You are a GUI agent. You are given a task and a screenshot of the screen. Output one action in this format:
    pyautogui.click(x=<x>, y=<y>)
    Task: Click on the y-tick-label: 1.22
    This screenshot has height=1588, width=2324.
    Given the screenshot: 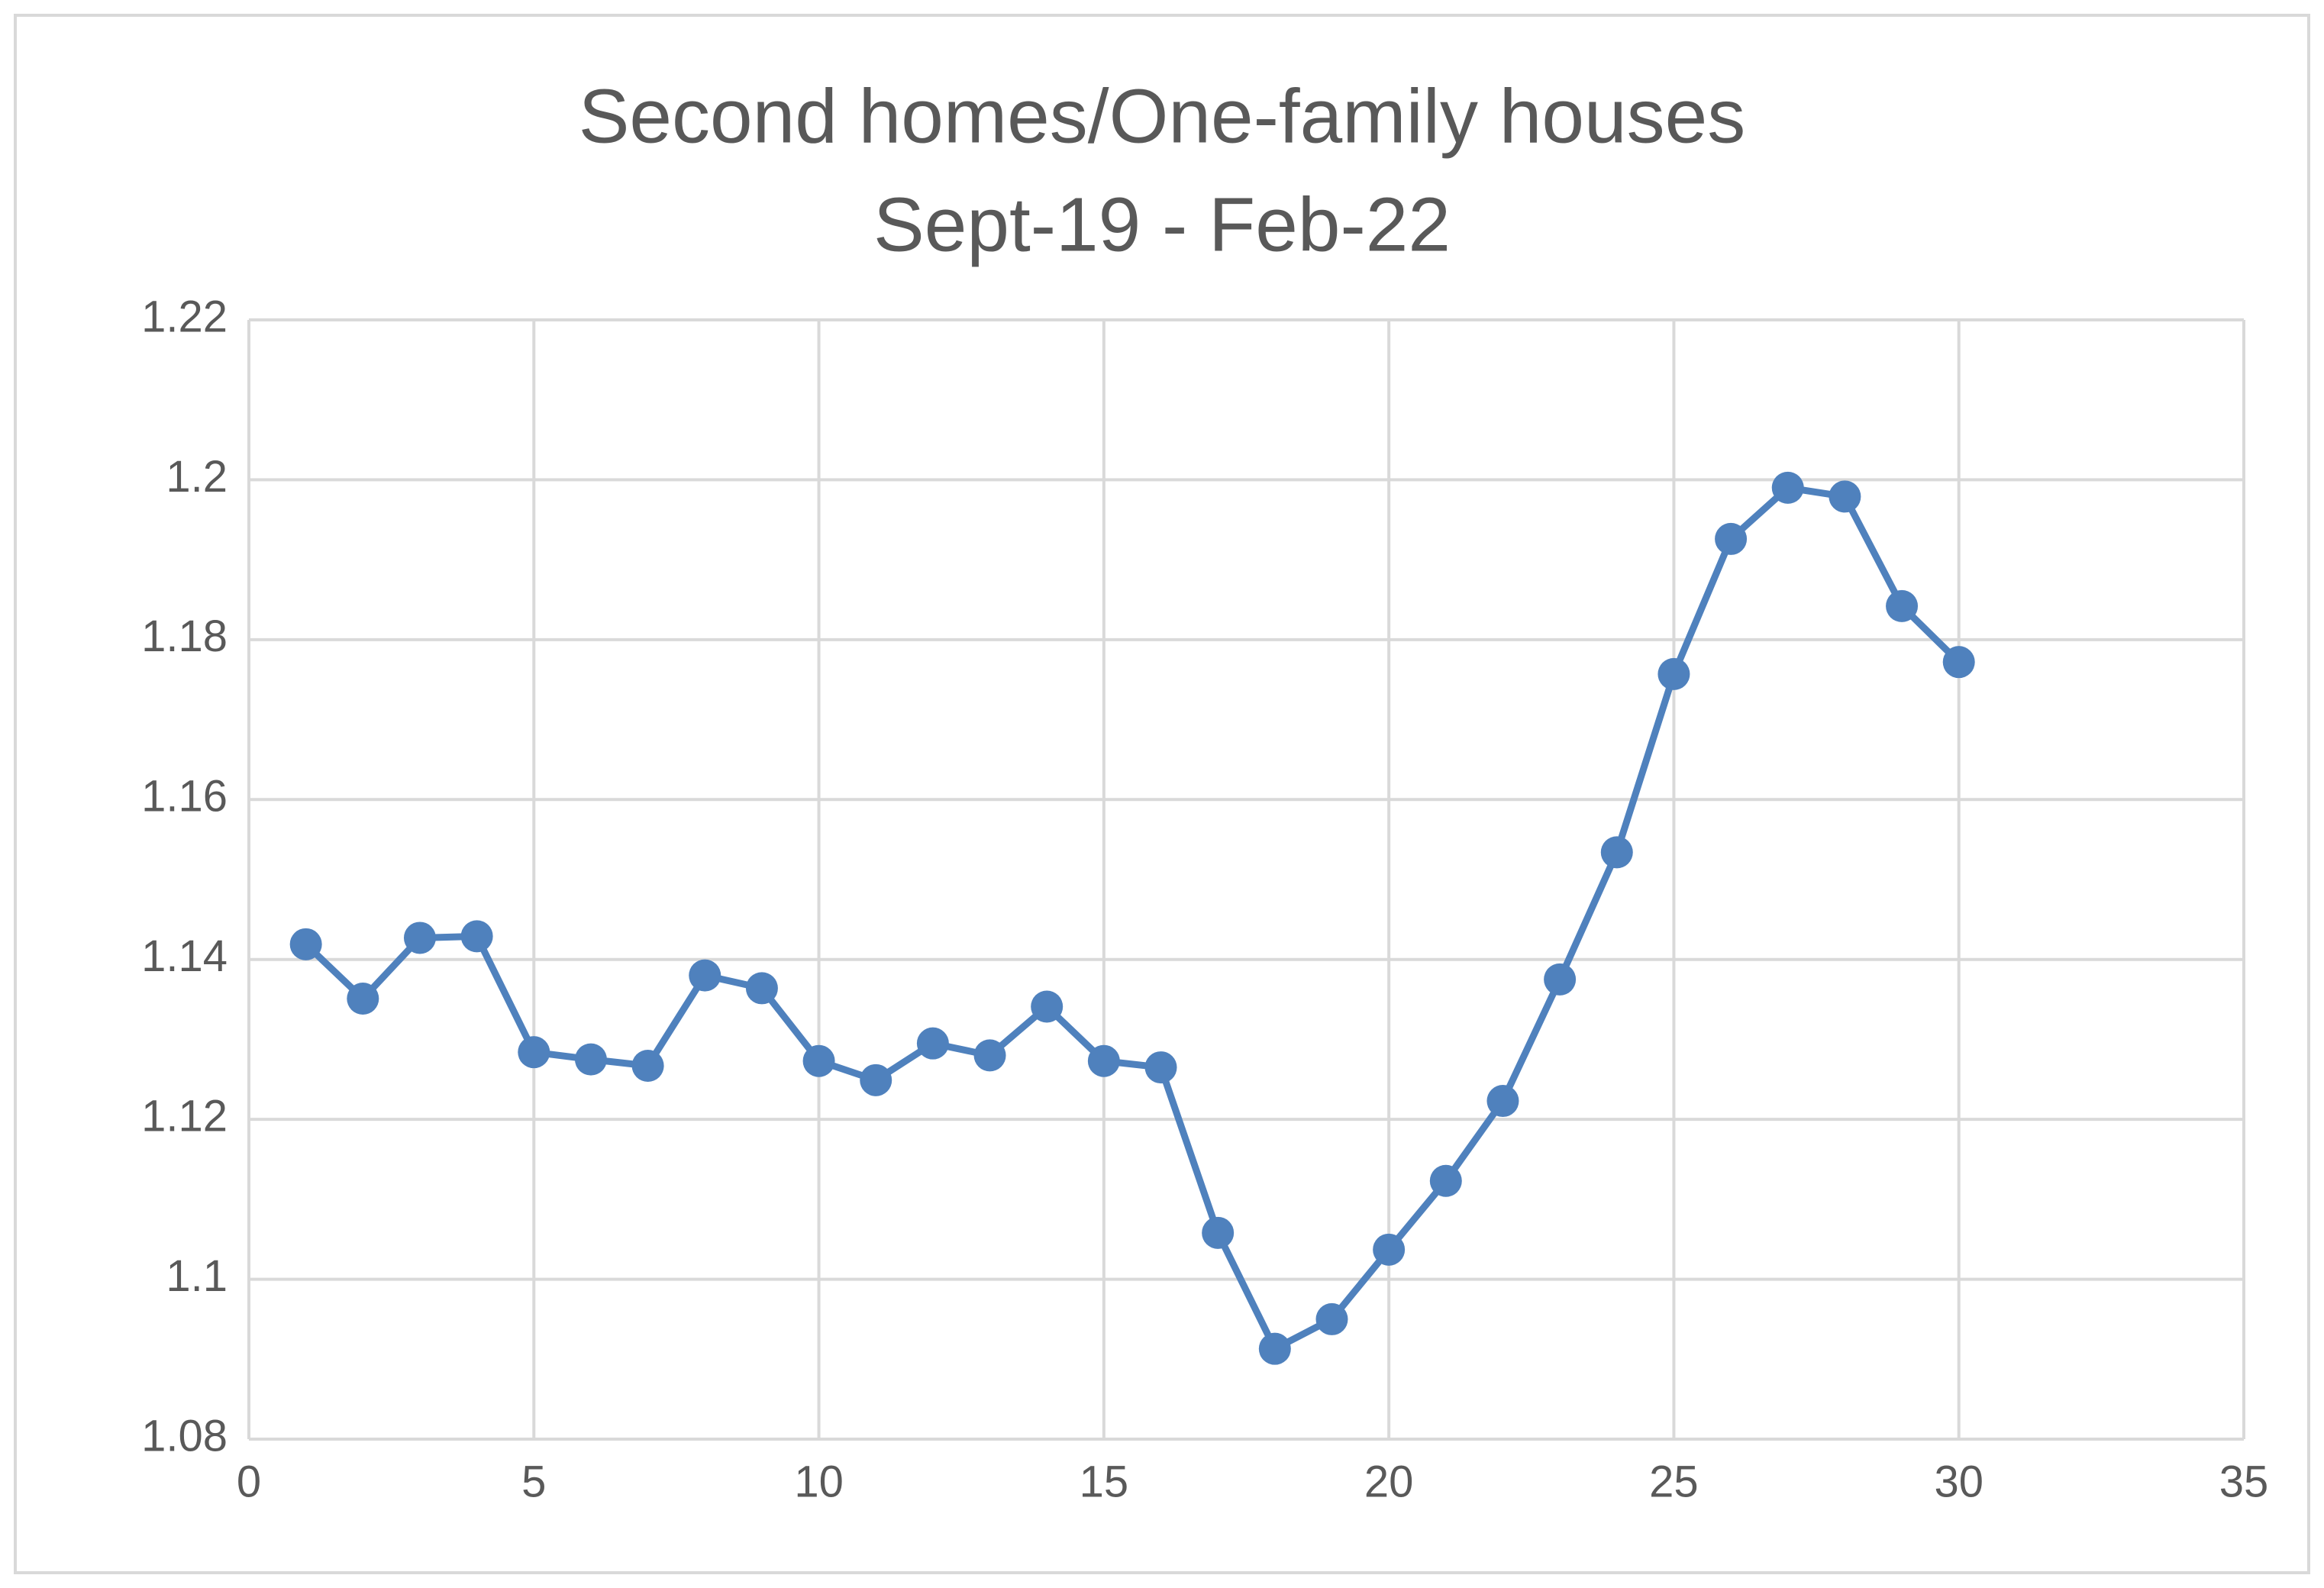 What is the action you would take?
    pyautogui.click(x=184, y=316)
    